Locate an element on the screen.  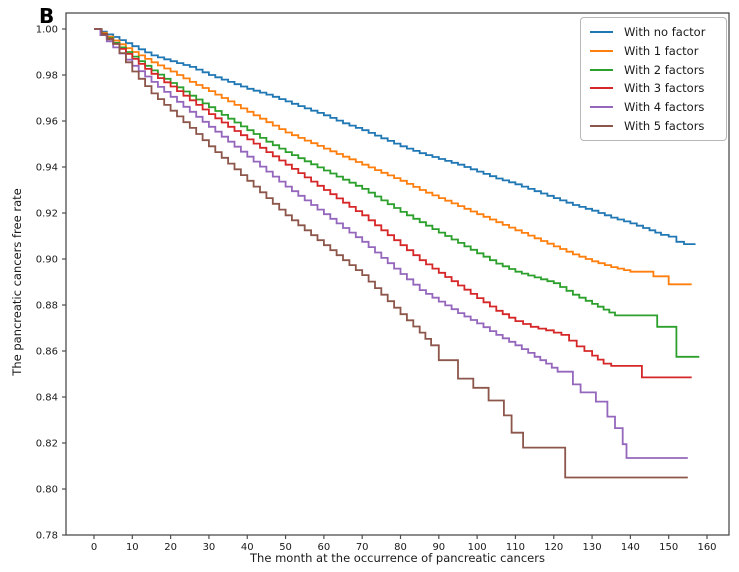
legend-label: With 2 factors is located at coordinates (664, 69).